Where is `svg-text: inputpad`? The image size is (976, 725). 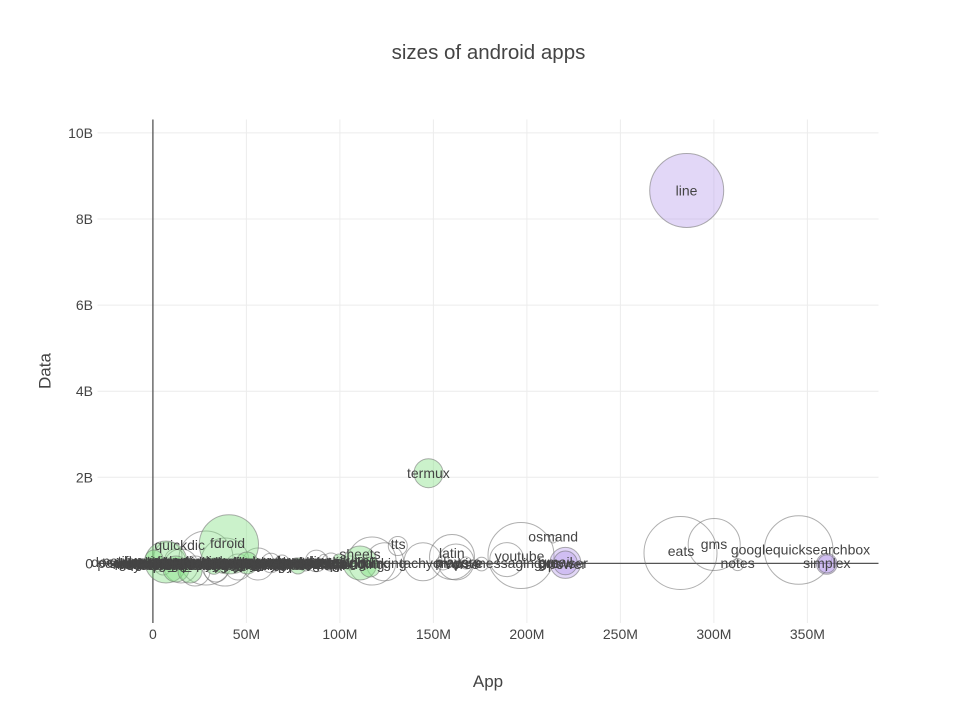
svg-text: inputpad is located at coordinates (218, 562).